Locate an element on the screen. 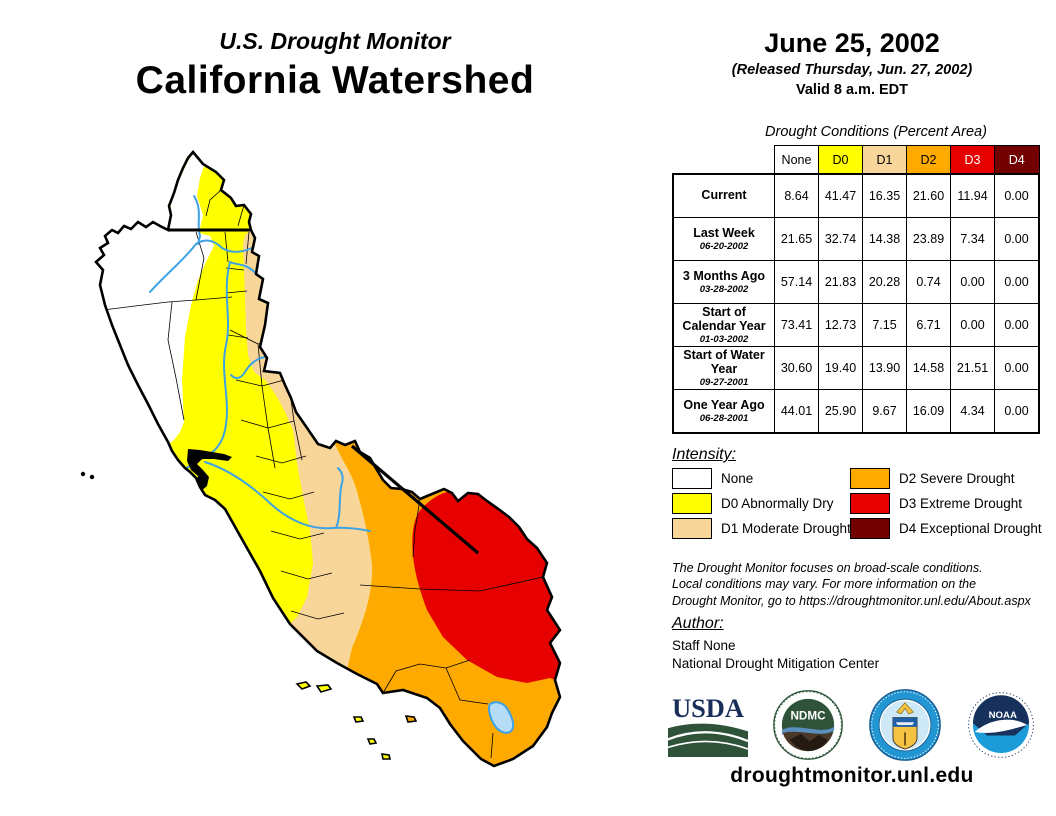 The height and width of the screenshot is (816, 1056). legend-item-d4: D4 Exceptional Drought is located at coordinates (946, 528).